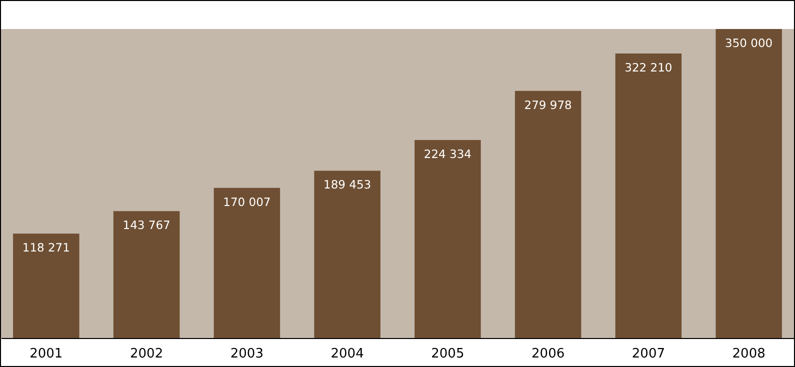 The width and height of the screenshot is (795, 367). I want to click on data-label: 143 767, so click(146, 225).